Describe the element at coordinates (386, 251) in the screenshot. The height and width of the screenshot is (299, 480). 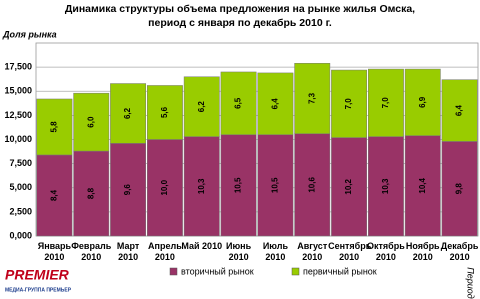
I see `x-tick-label: Октябрь 2010` at that location.